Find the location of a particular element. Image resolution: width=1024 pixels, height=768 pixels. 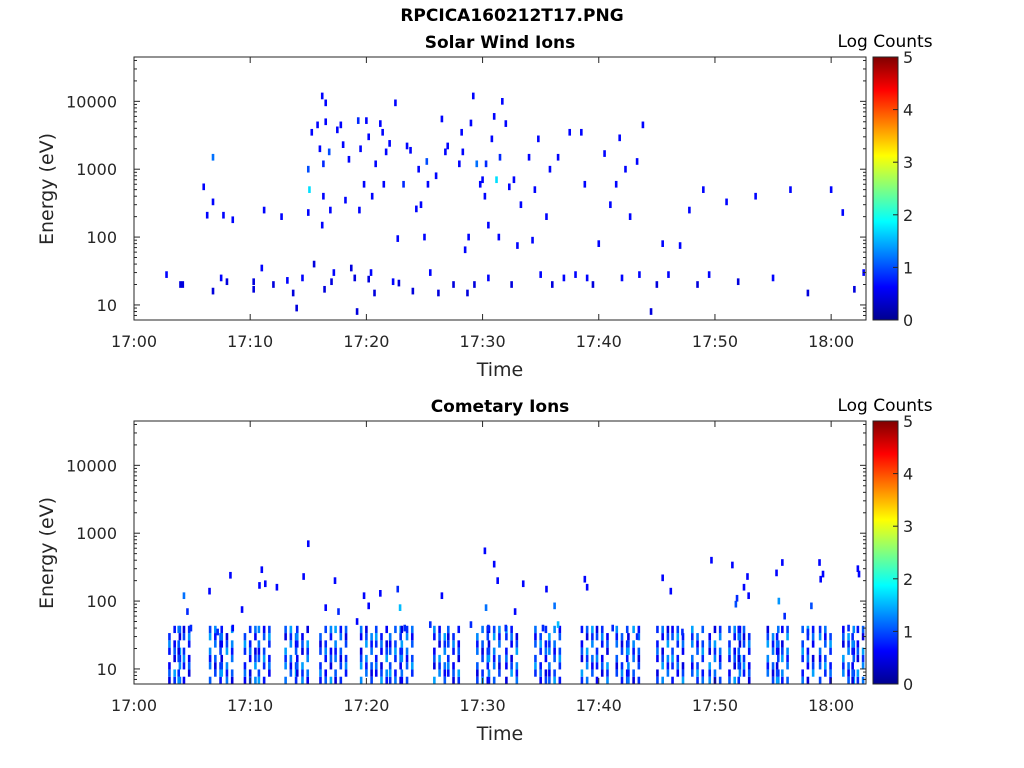

y-tick-label: 100 is located at coordinates (101, 237).